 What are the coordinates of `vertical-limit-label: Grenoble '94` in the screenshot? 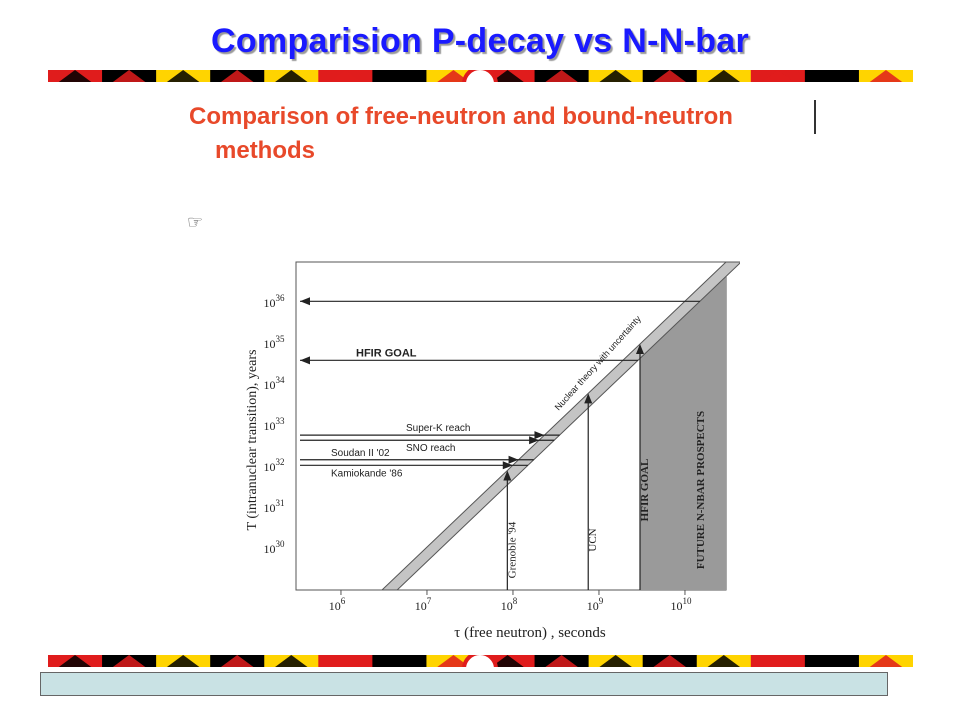 It's located at (512, 549).